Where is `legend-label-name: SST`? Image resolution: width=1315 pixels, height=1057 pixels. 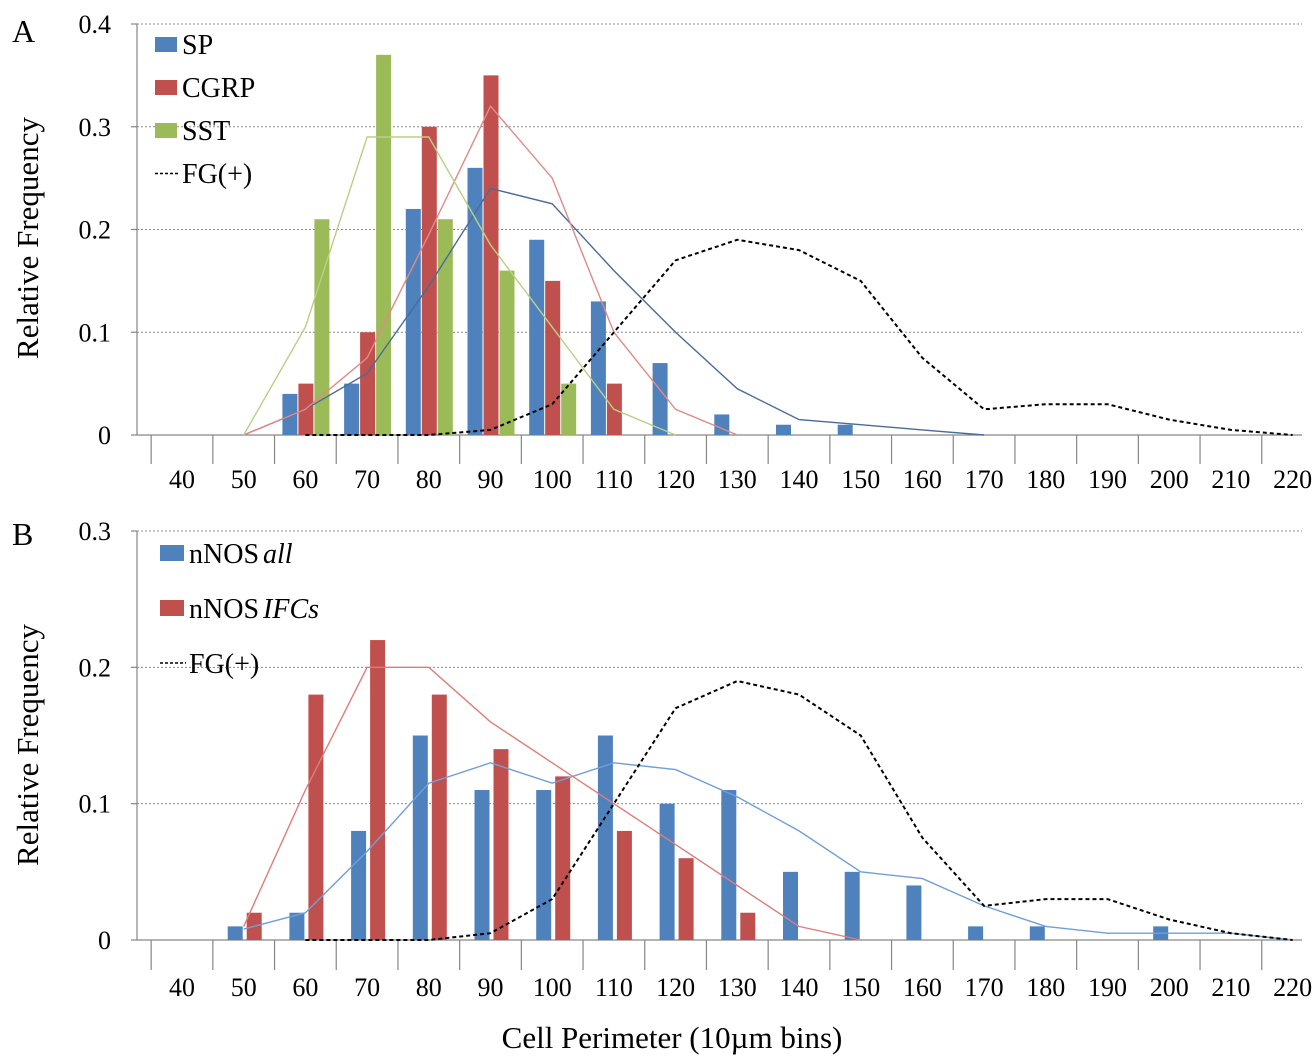 legend-label-name: SST is located at coordinates (206, 131).